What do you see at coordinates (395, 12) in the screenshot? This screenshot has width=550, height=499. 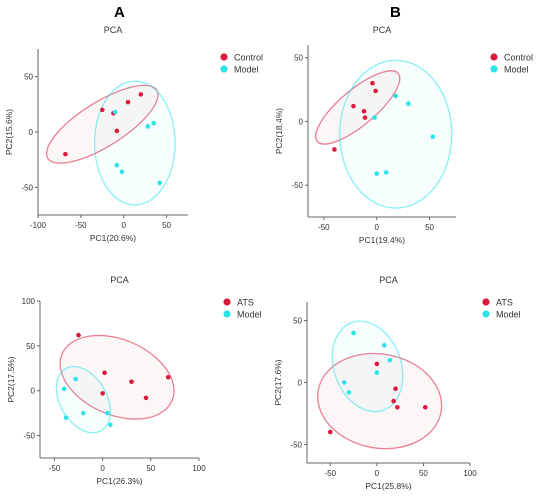 I see `panel-letter-b: B` at bounding box center [395, 12].